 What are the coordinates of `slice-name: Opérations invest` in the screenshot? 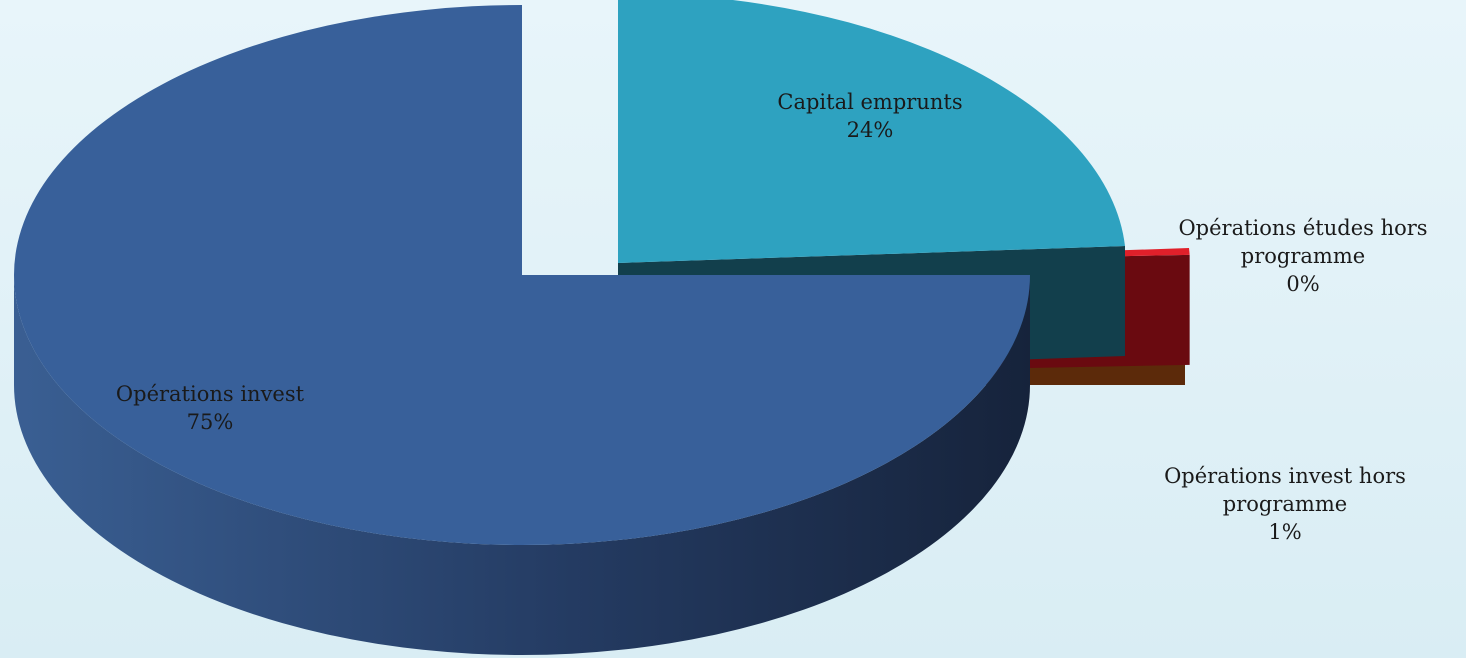 It's located at (210, 394).